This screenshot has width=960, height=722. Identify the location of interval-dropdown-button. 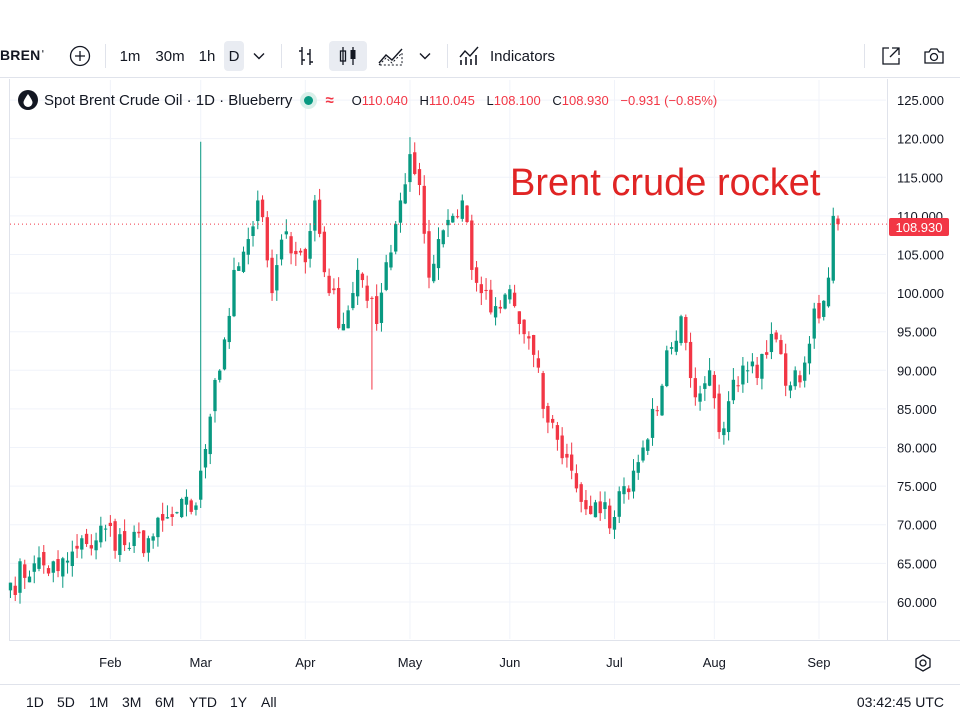
(259, 56).